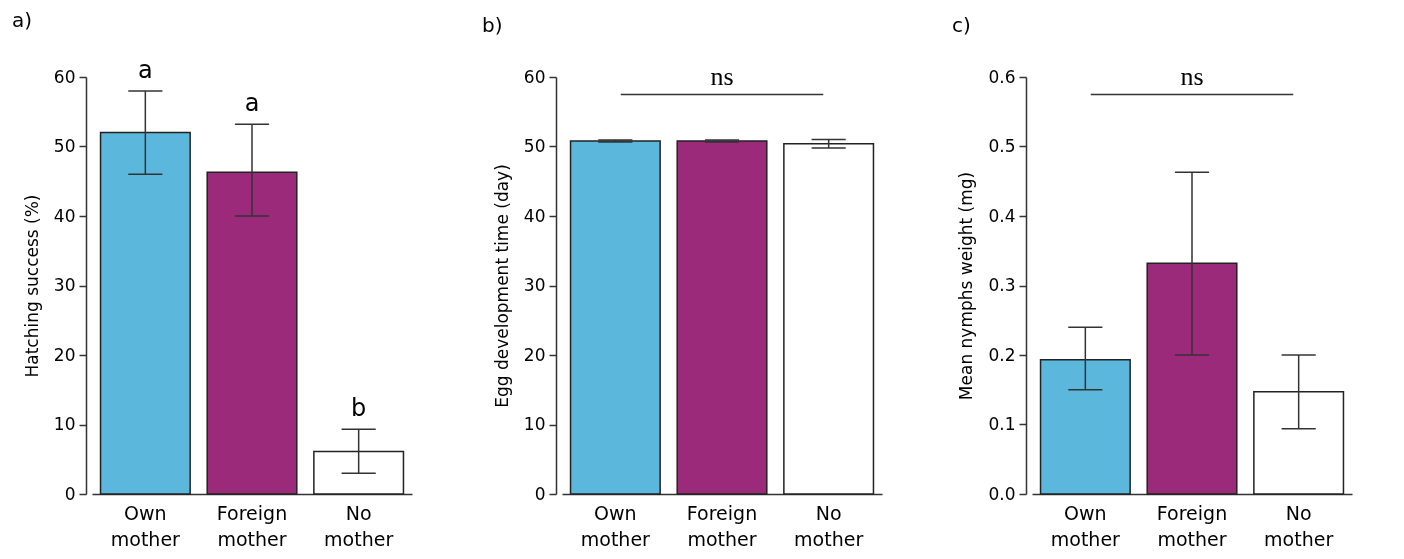 The image size is (1404, 559). Describe the element at coordinates (1002, 354) in the screenshot. I see `y-tick-label: 0.2` at that location.